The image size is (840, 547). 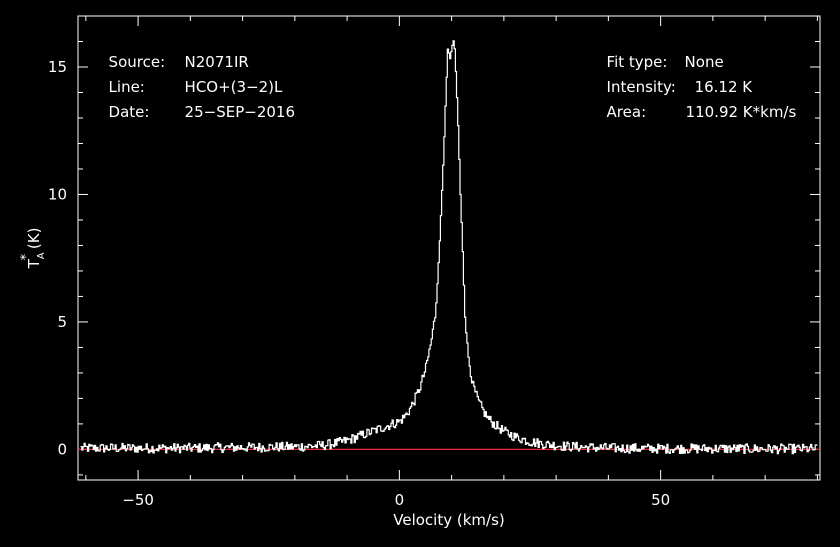 I want to click on line-value: HCO+(3−2)L, so click(x=233, y=87).